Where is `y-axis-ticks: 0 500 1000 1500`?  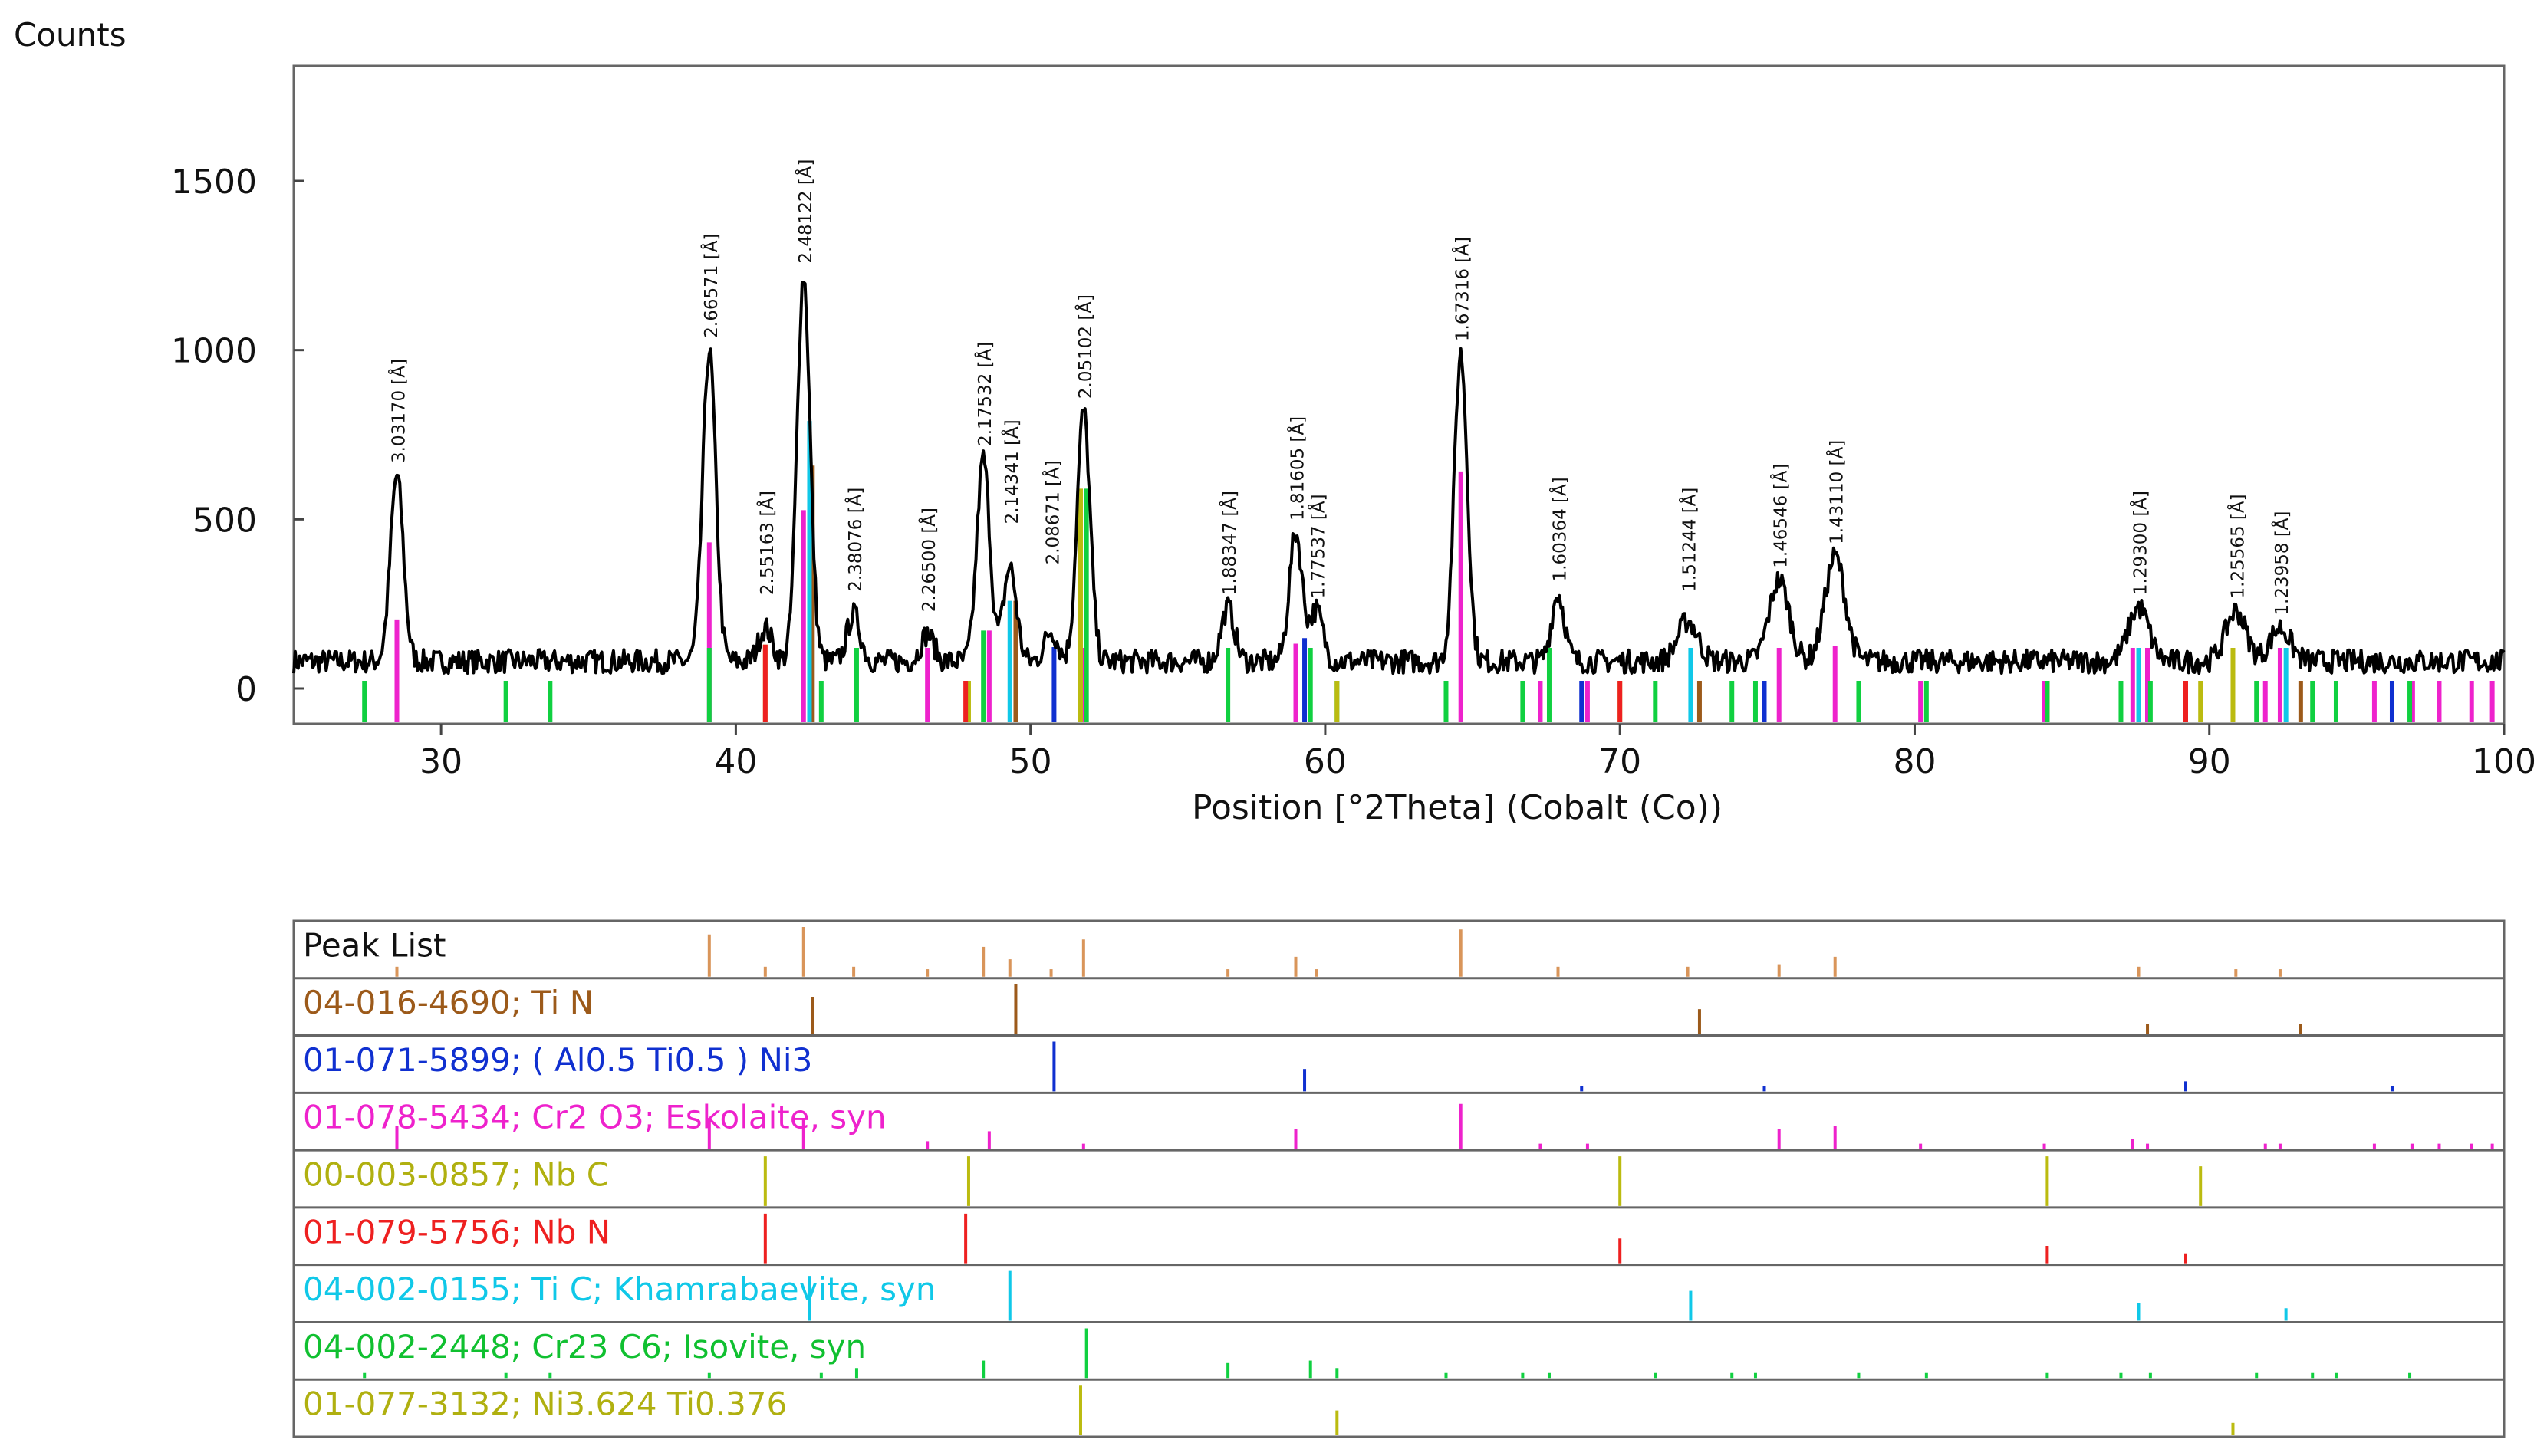 y-axis-ticks: 0 500 1000 1500 is located at coordinates (237, 436).